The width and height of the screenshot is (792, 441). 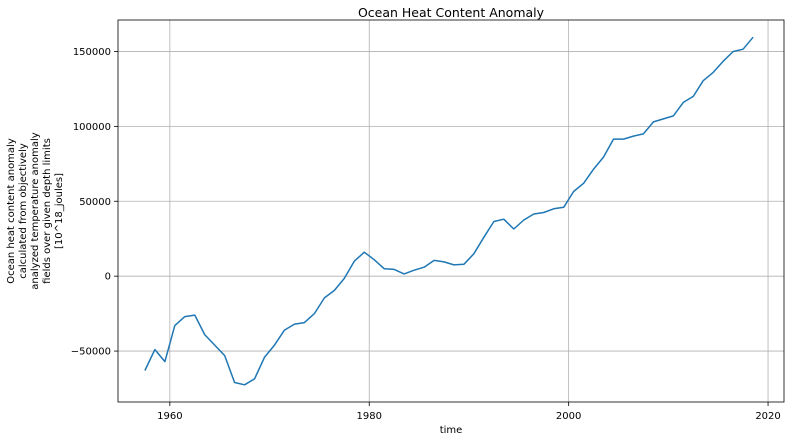 What do you see at coordinates (92, 127) in the screenshot?
I see `y-tick-label: 100000` at bounding box center [92, 127].